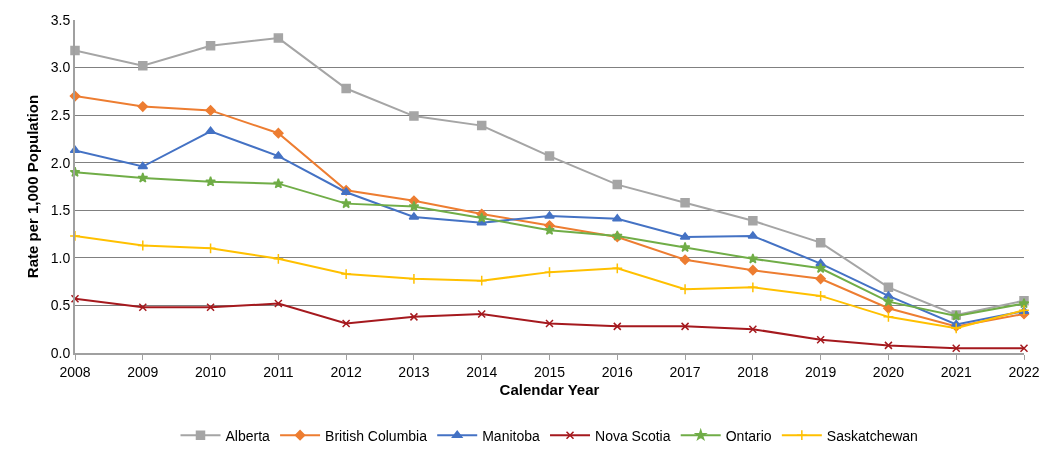  I want to click on legend-label: British Columbia, so click(376, 435).